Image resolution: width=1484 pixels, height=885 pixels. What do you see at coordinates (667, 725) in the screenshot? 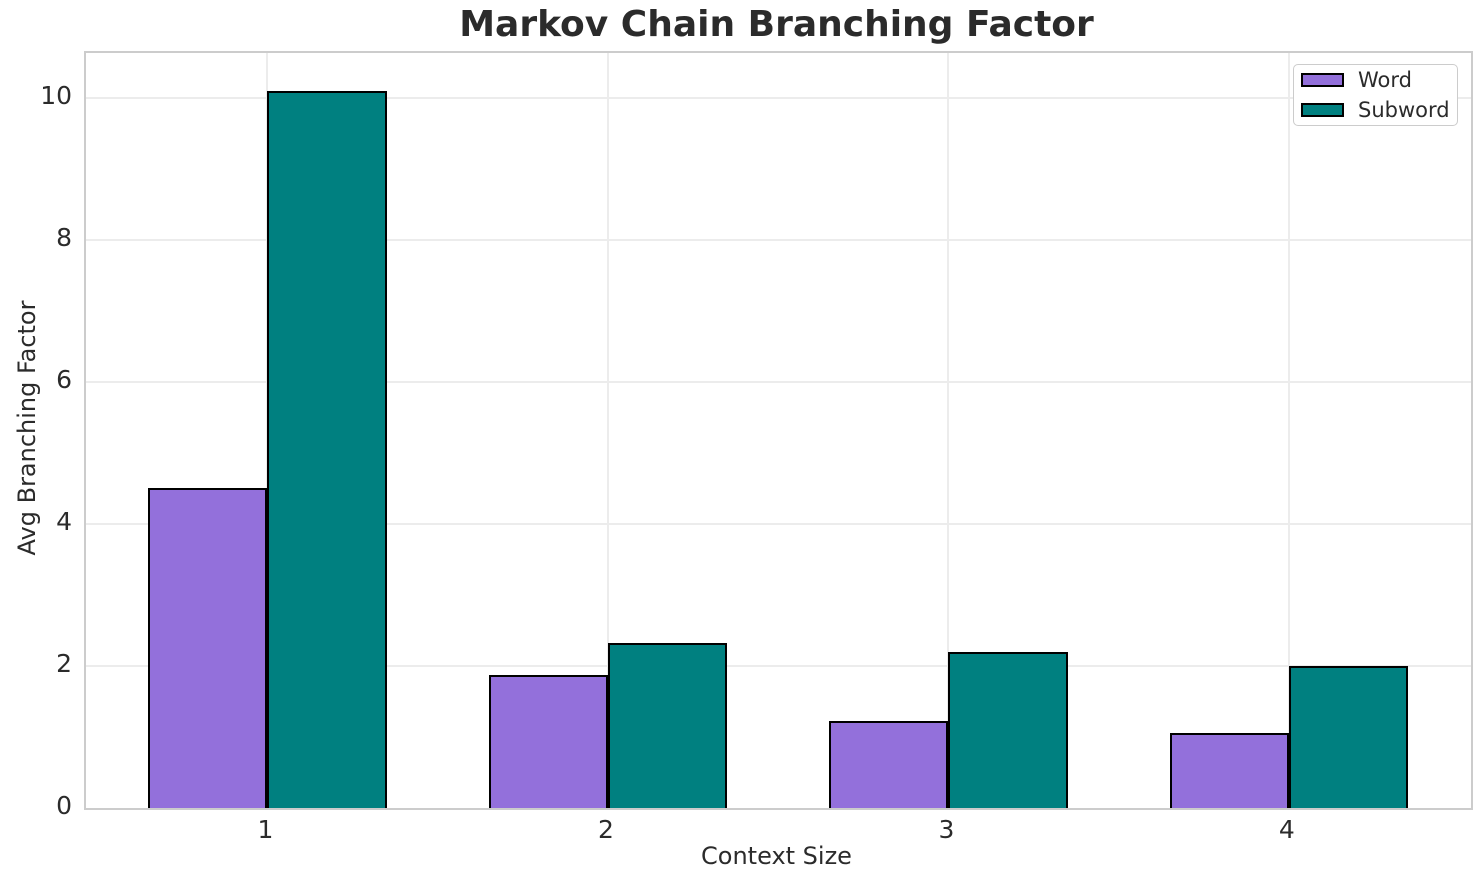
I see `bar-subword-group2` at bounding box center [667, 725].